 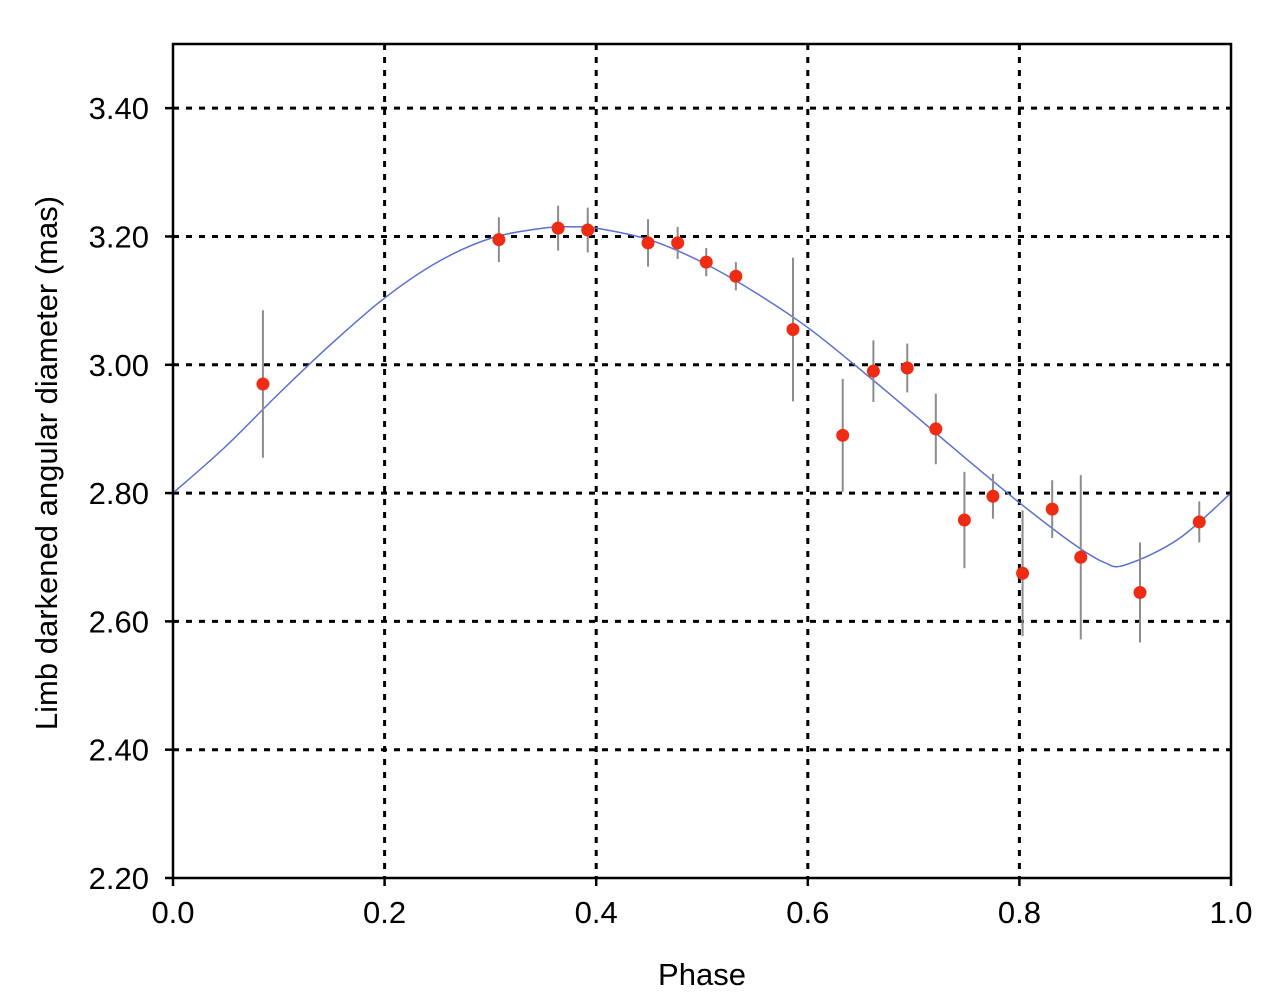 I want to click on x-tick-label: 0.0, so click(x=172, y=912).